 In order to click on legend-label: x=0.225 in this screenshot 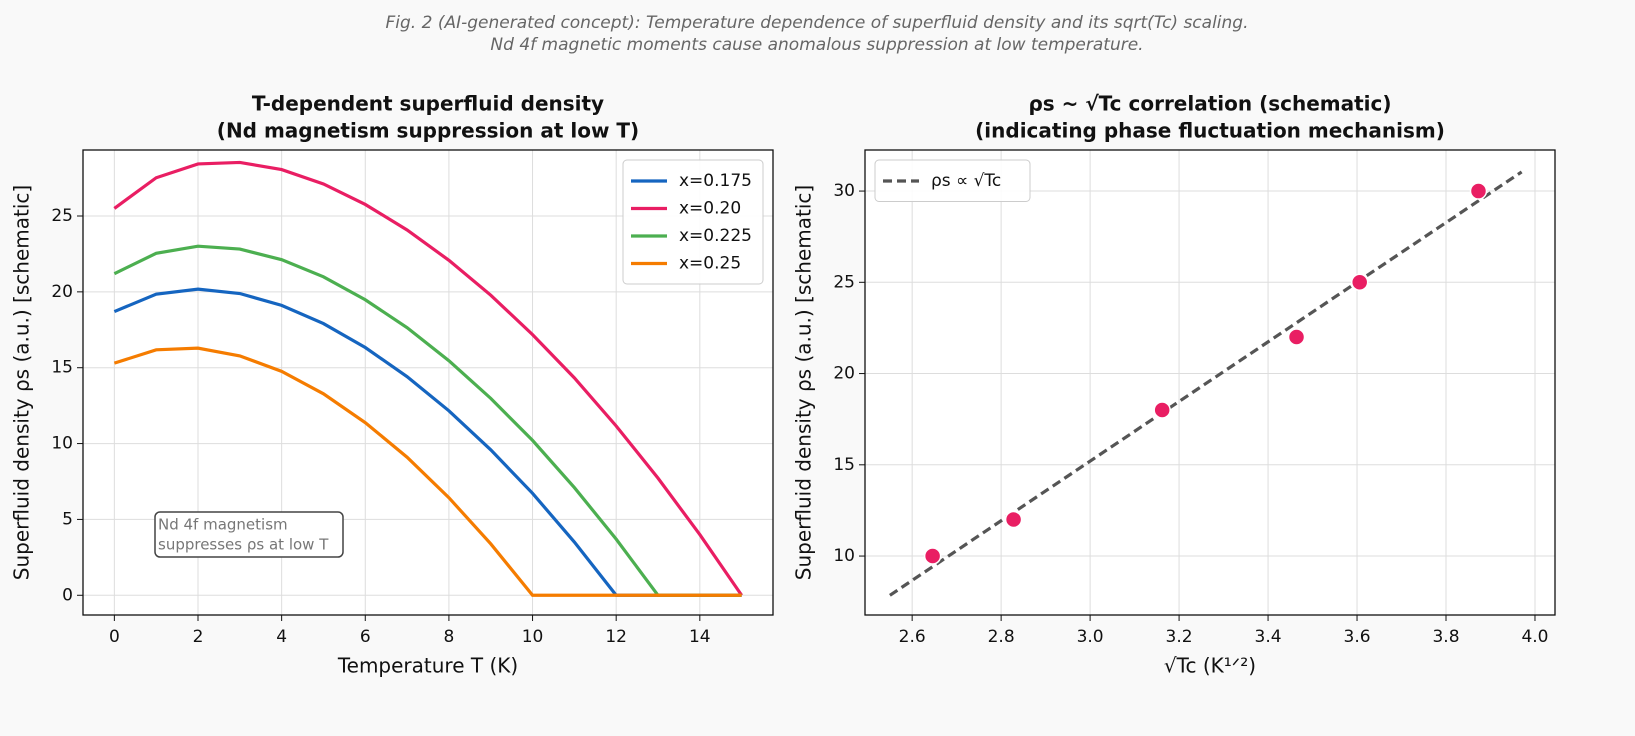, I will do `click(715, 236)`.